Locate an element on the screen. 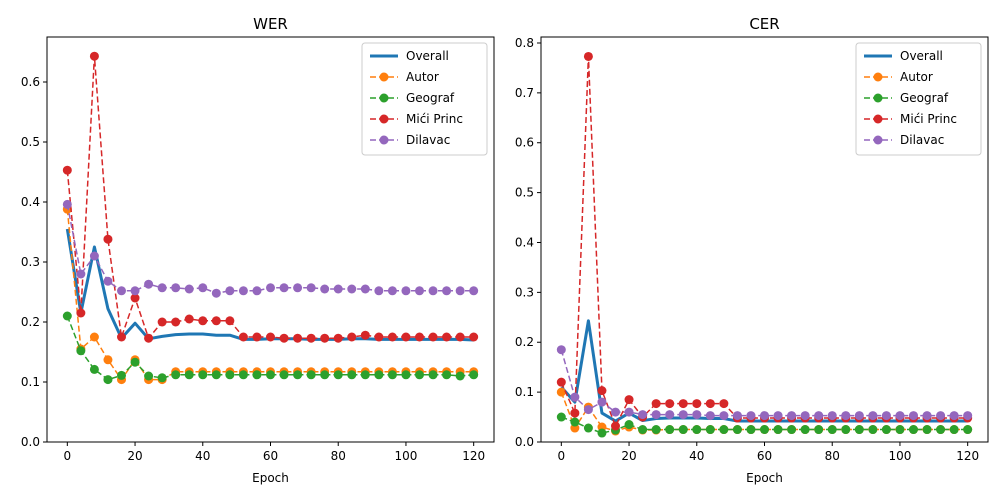  legend: Overall Autor Geograf Mići Princ Dilavac is located at coordinates (424, 99).